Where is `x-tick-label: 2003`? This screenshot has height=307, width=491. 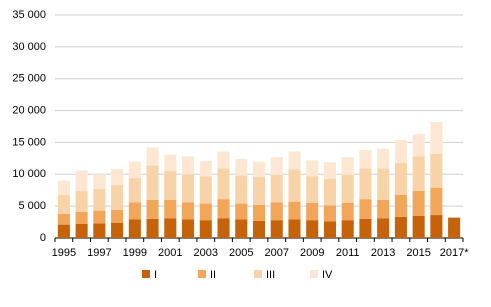 x-tick-label: 2003 is located at coordinates (206, 253).